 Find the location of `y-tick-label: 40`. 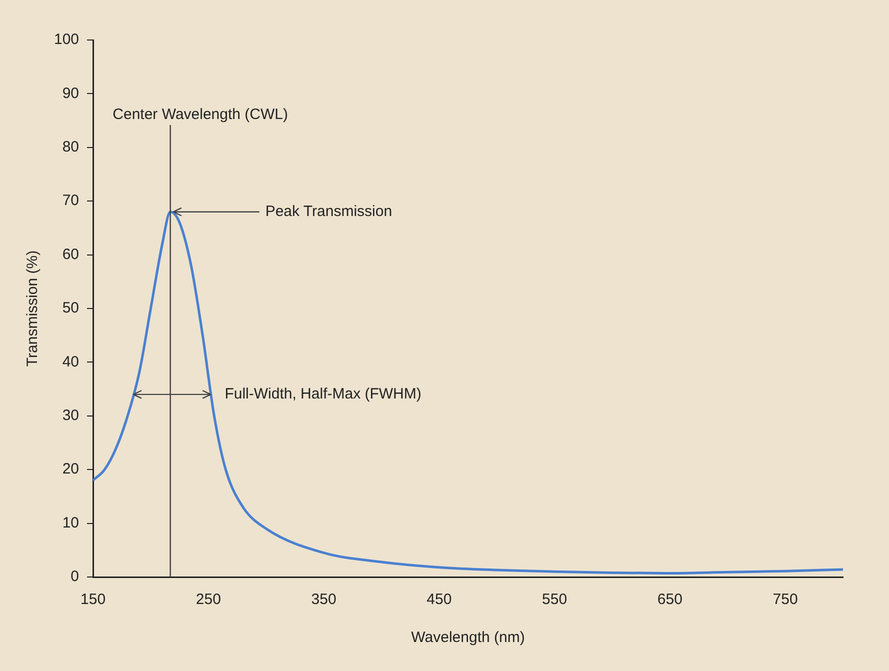

y-tick-label: 40 is located at coordinates (71, 361).